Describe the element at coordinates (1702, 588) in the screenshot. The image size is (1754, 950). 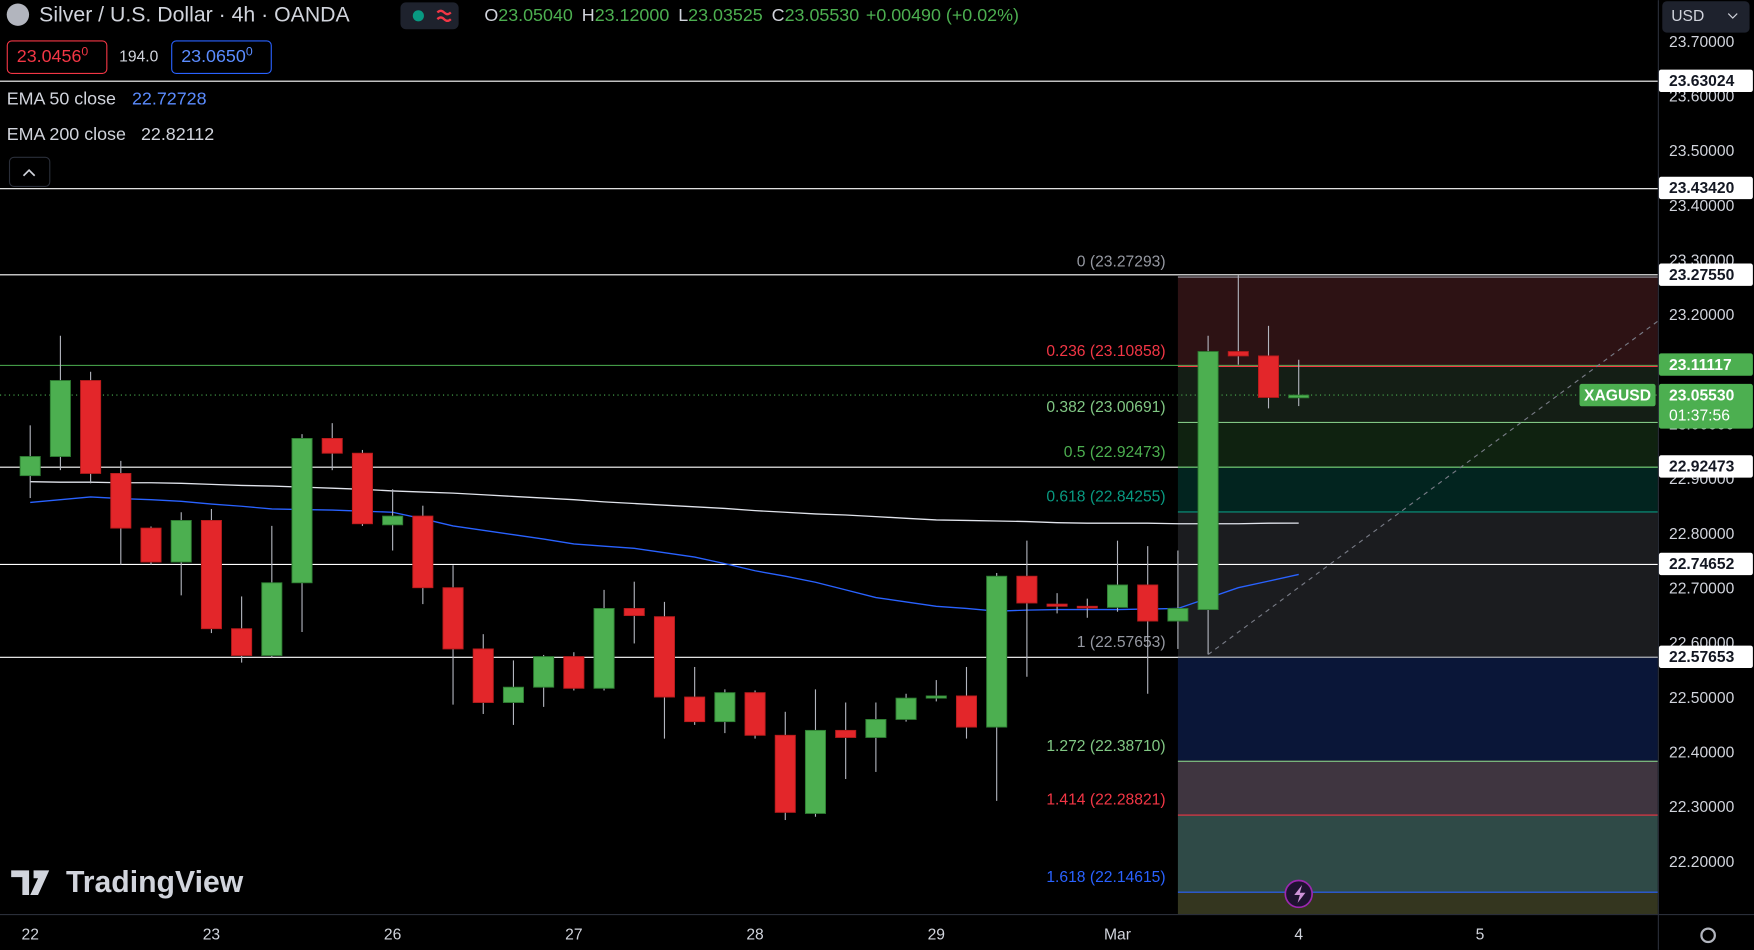
I see `y-tick-label: 22.70000` at that location.